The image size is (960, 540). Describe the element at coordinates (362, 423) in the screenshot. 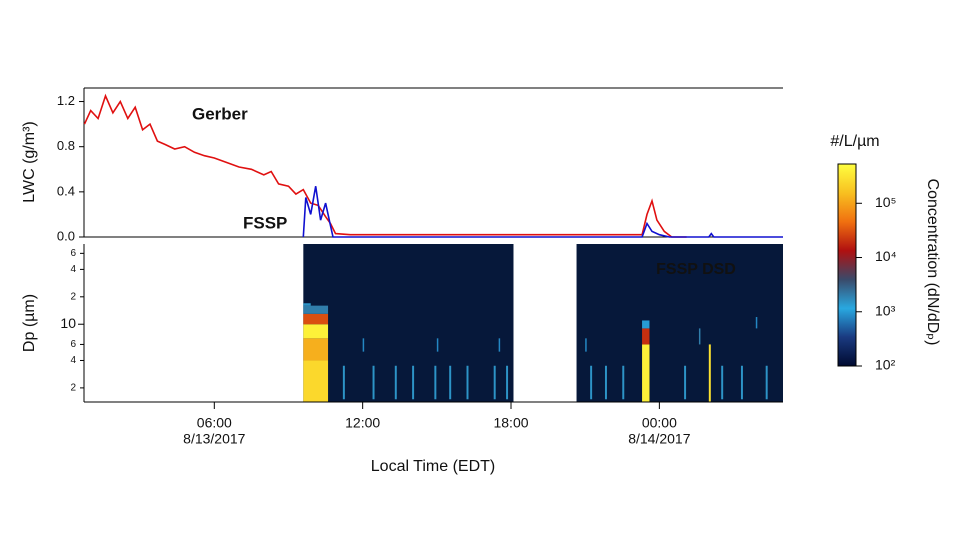

I see `x-tick-label: 12:00` at that location.